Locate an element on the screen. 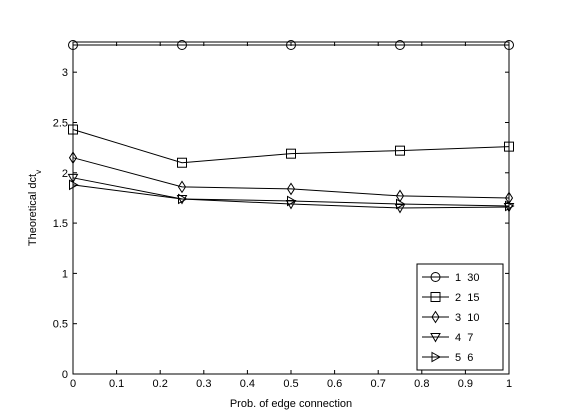  legend-item: 4 7 is located at coordinates (447, 338).